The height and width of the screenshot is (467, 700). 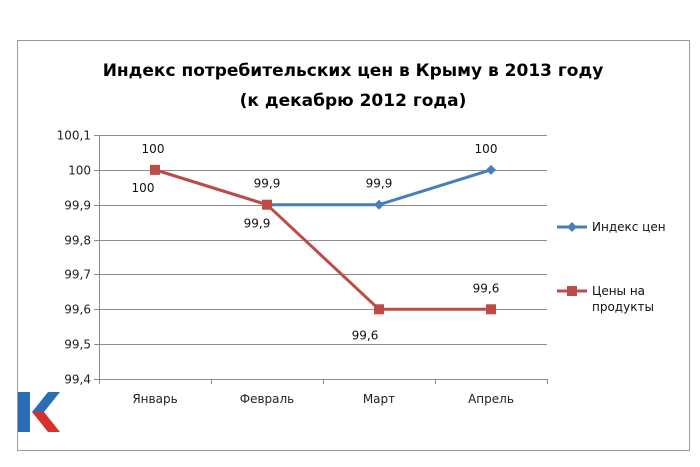 What do you see at coordinates (611, 267) in the screenshot?
I see `legend: Индекс цен Цены на продукты` at bounding box center [611, 267].